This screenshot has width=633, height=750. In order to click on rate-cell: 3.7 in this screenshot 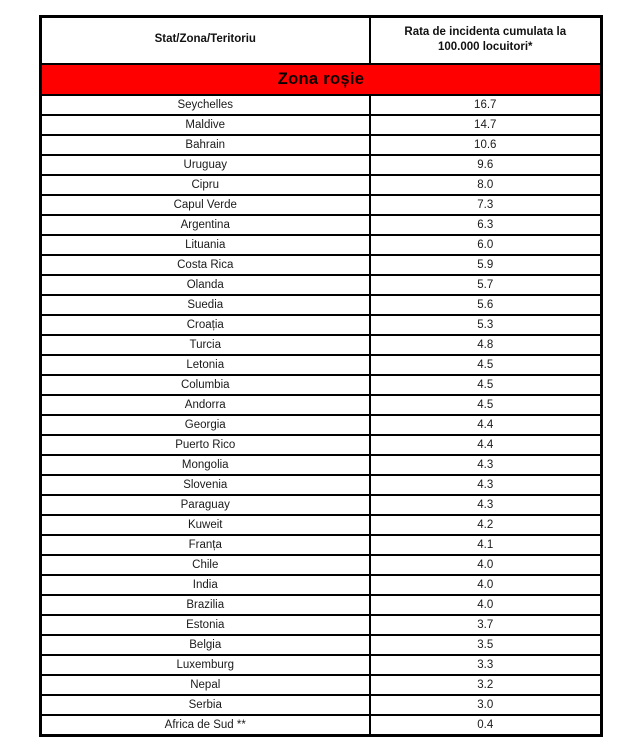, I will do `click(485, 624)`.